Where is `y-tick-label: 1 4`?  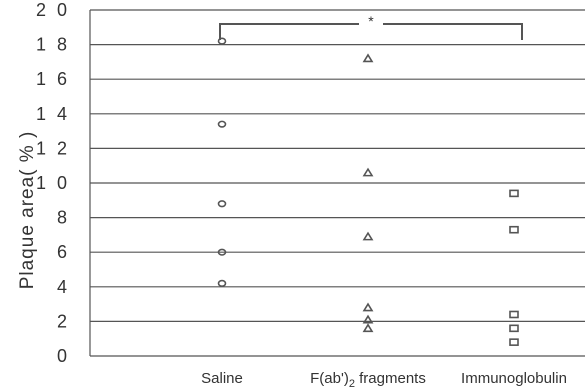 y-tick-label: 1 4 is located at coordinates (53, 114).